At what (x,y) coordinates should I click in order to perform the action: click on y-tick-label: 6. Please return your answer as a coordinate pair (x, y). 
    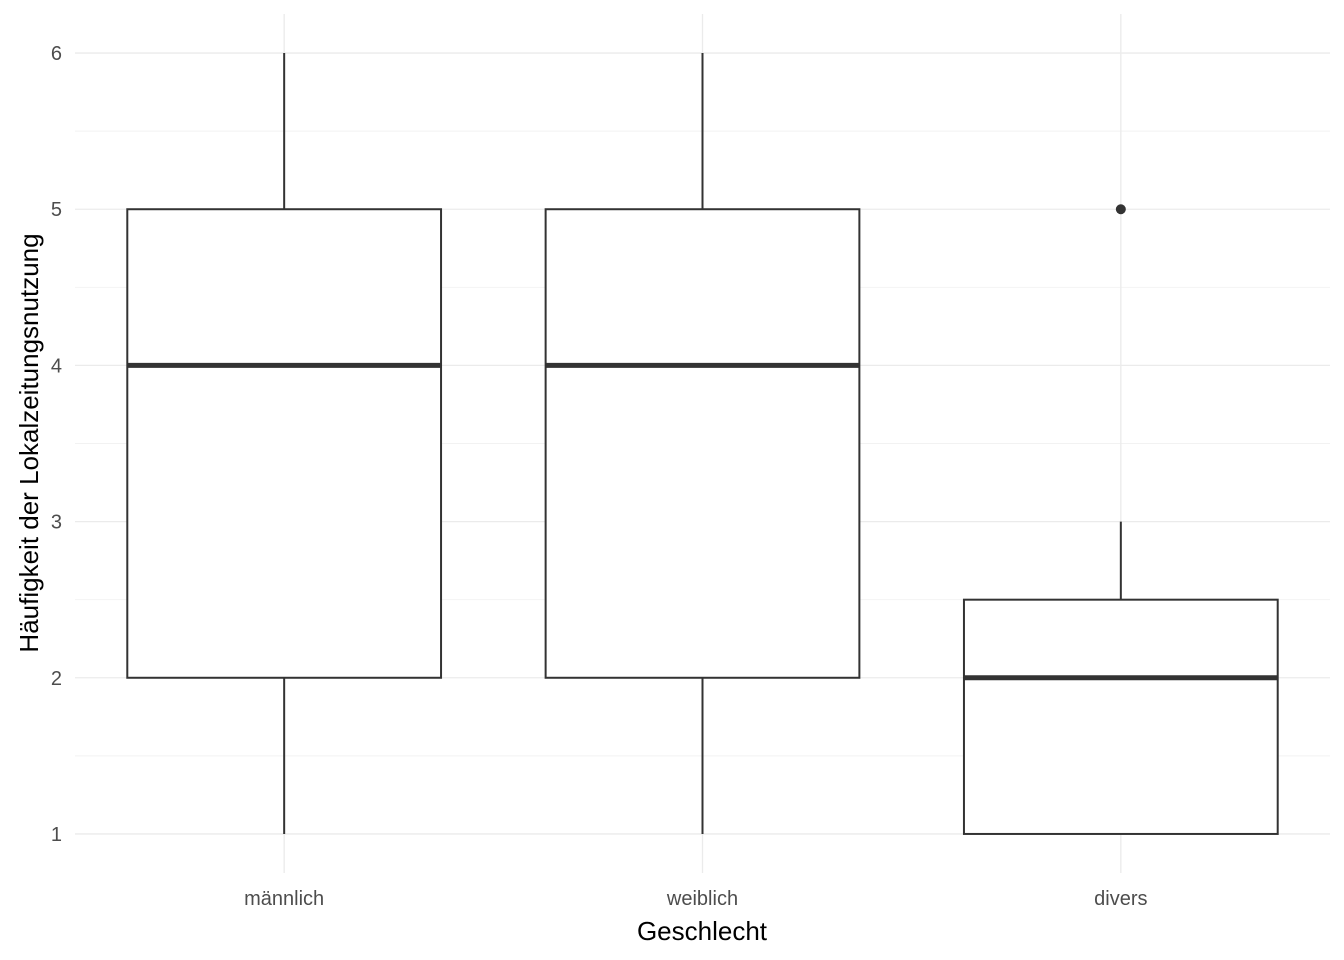
    Looking at the image, I should click on (56, 54).